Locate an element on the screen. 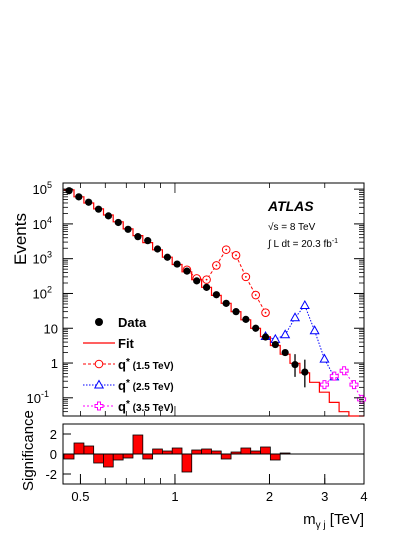 This screenshot has width=415, height=537. y-axis-title: Events is located at coordinates (20, 239).